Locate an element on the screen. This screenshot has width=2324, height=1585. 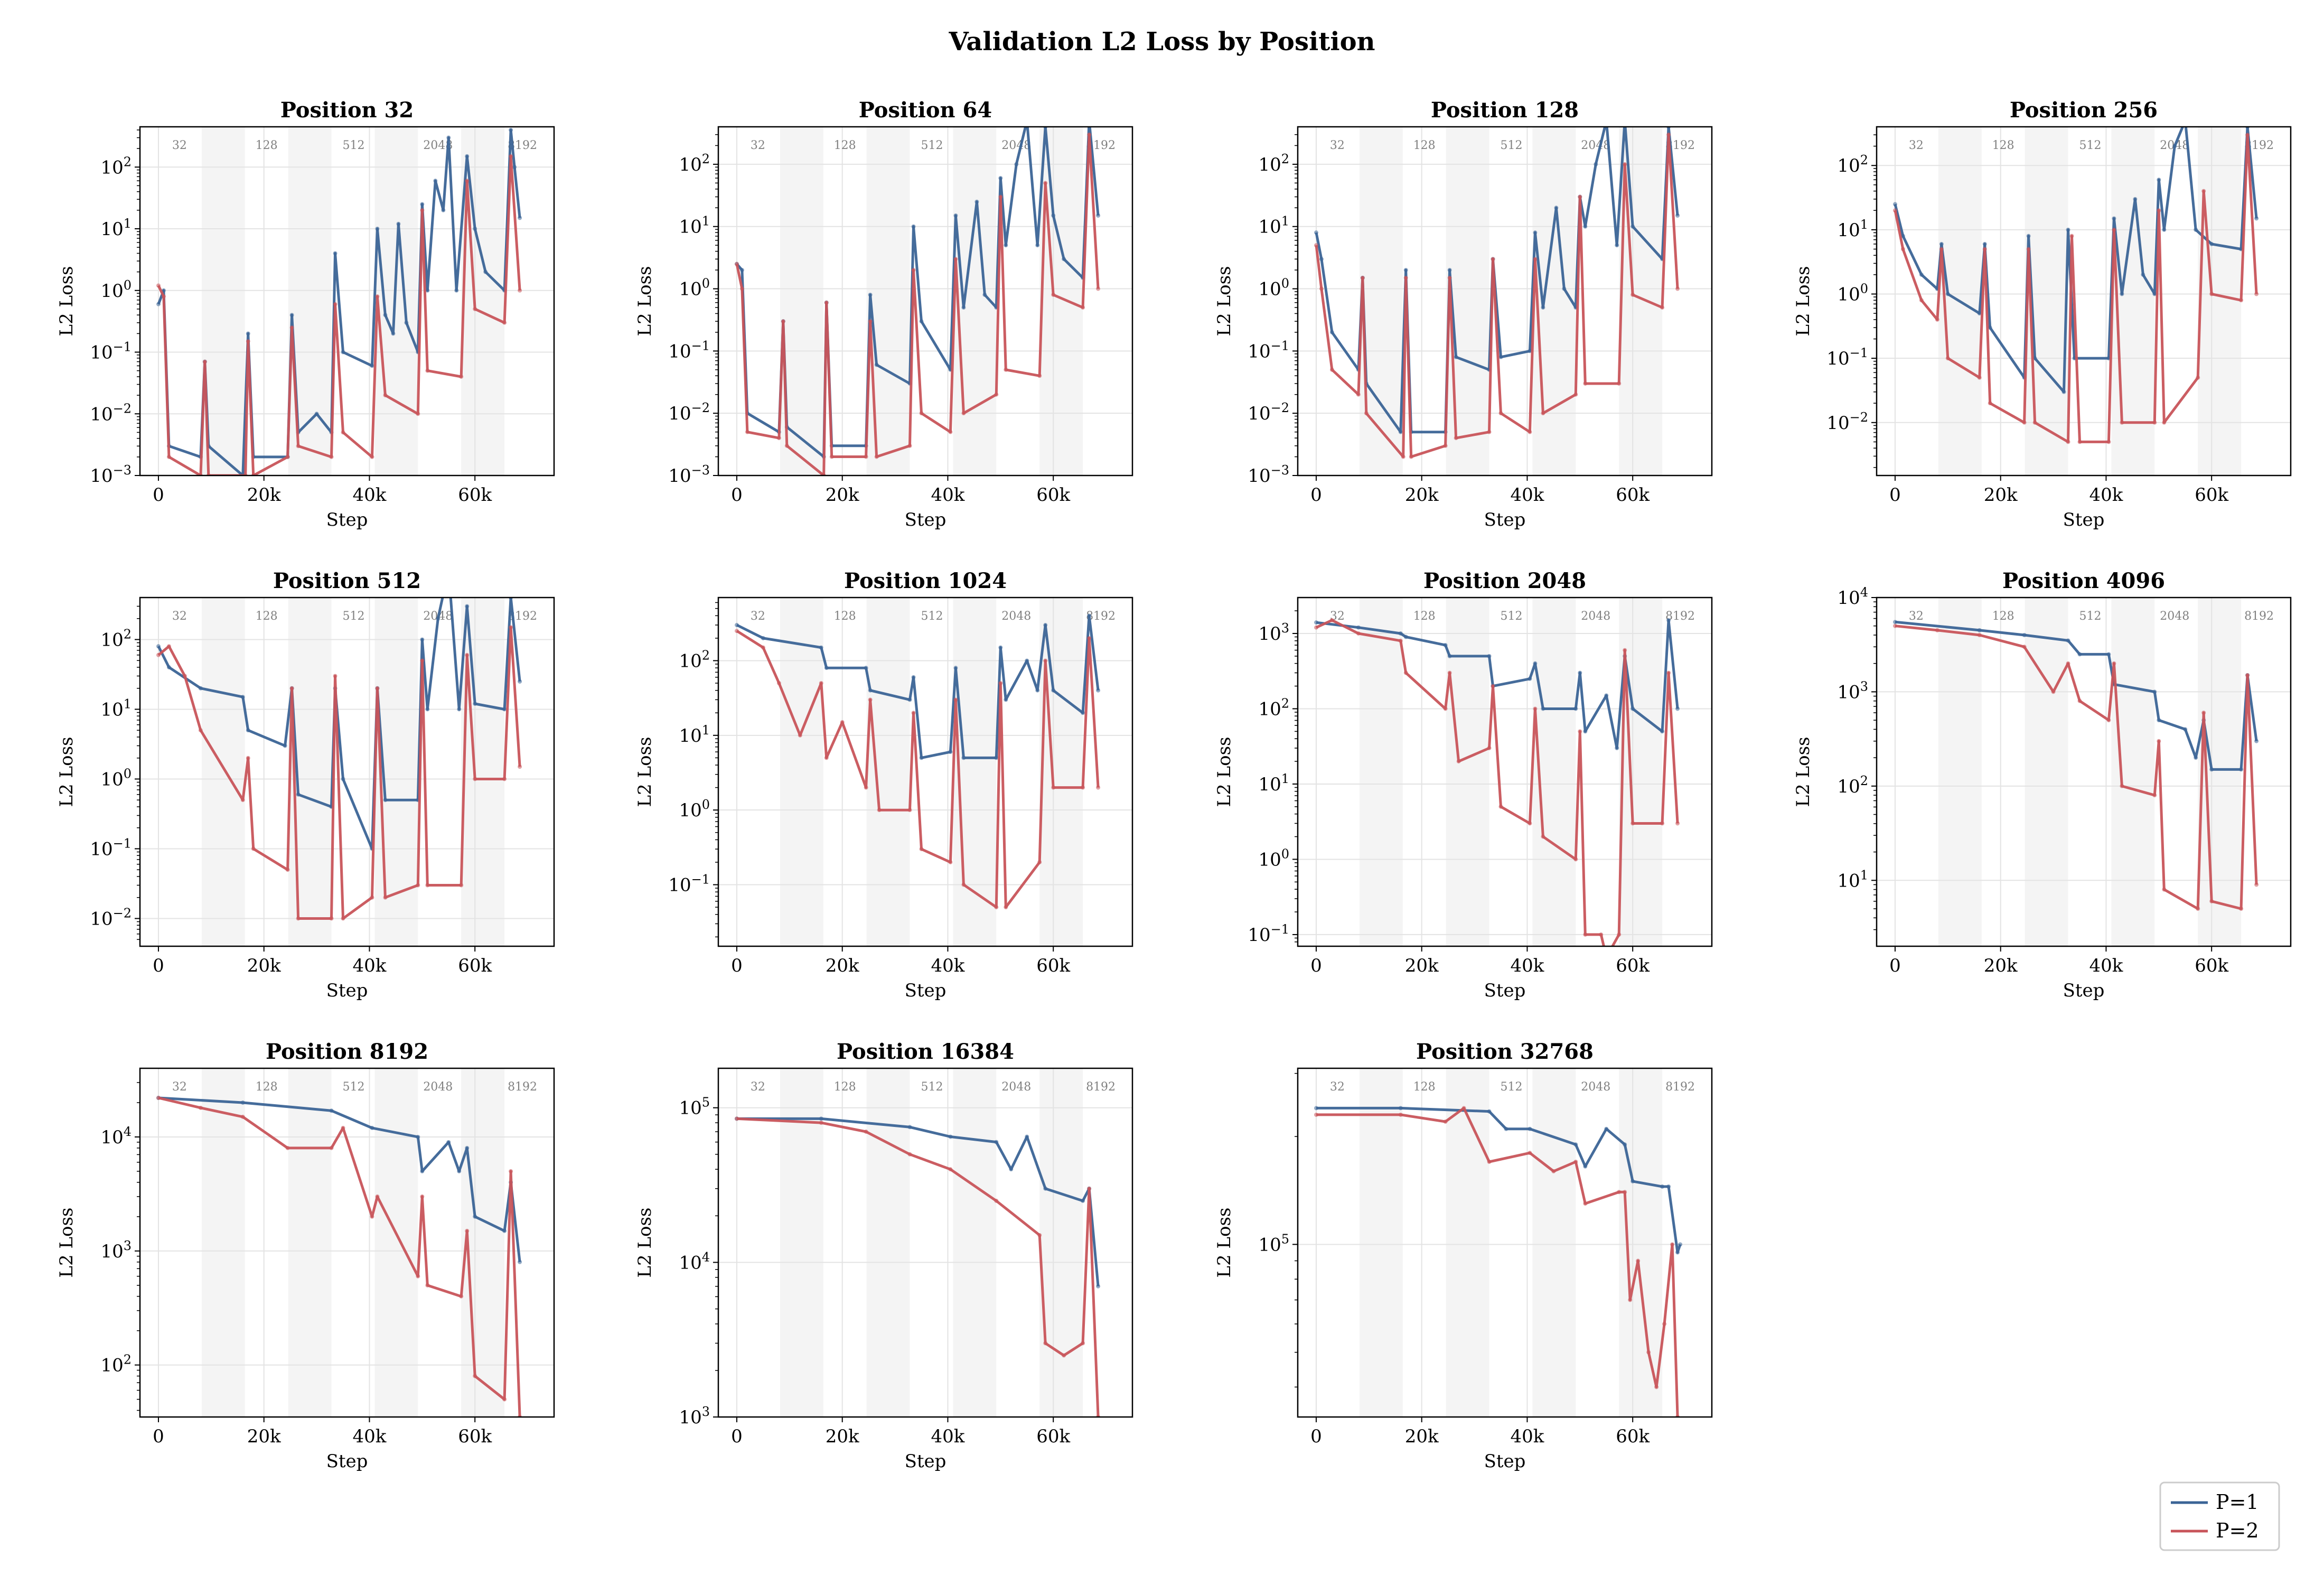
phase-label: 32 is located at coordinates (758, 1087).